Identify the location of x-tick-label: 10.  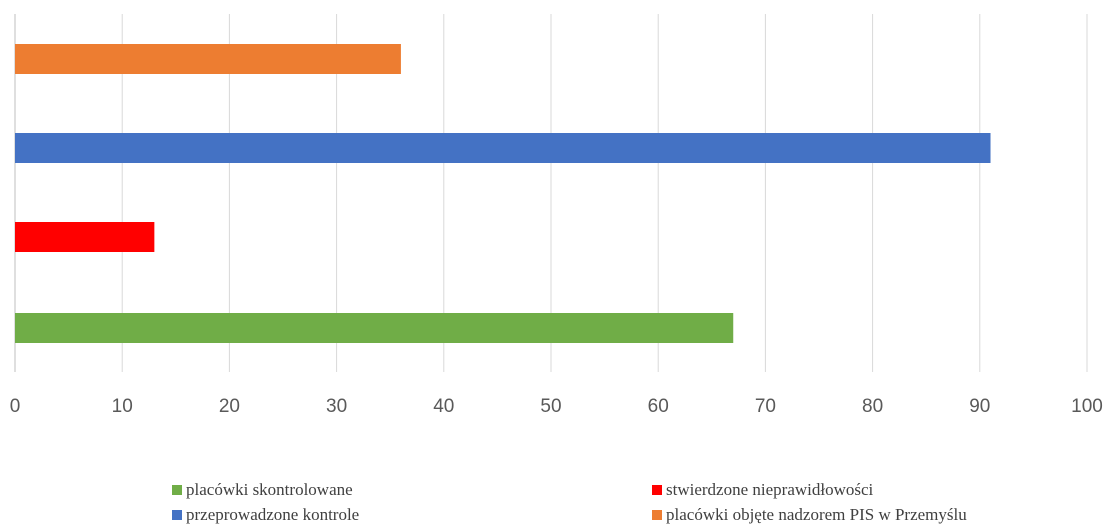
(122, 406).